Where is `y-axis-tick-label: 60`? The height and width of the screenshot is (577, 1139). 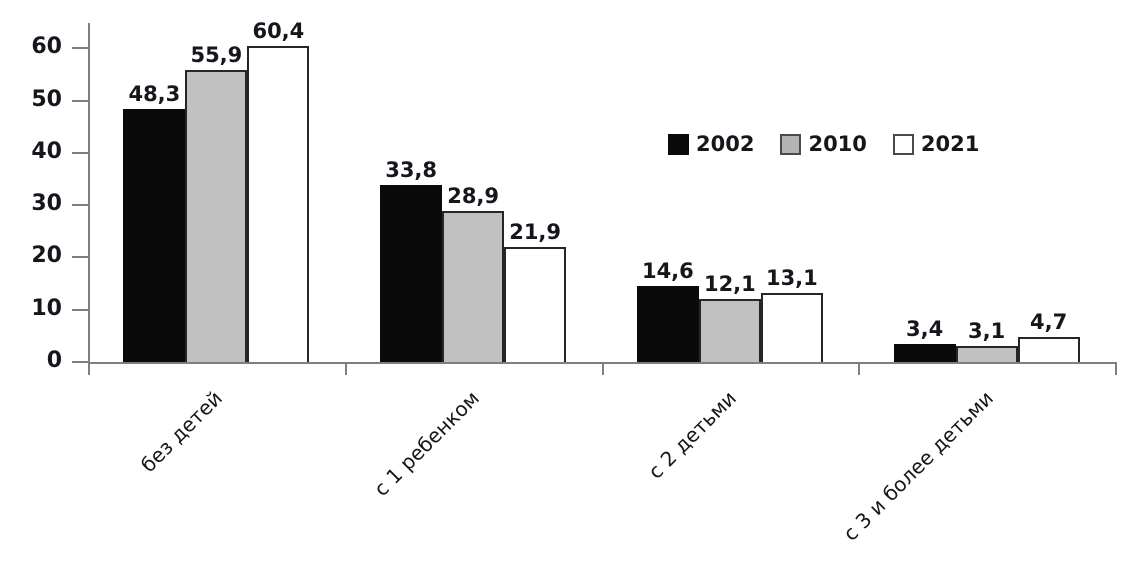
y-axis-tick-label: 60 is located at coordinates (46, 47).